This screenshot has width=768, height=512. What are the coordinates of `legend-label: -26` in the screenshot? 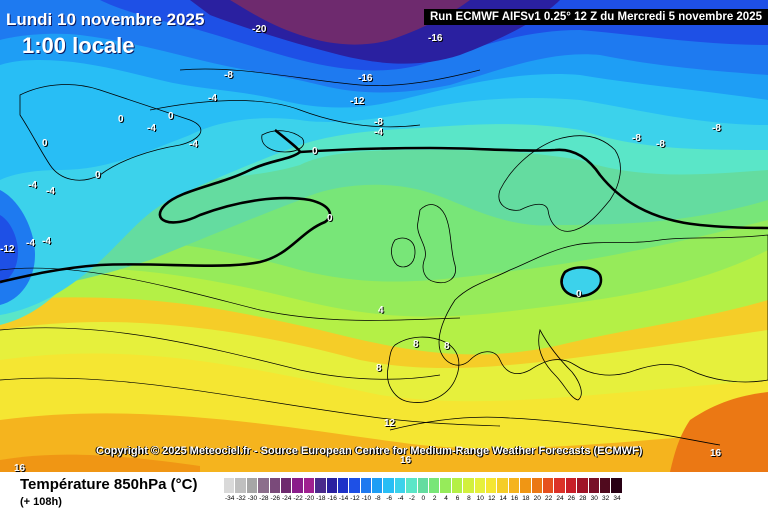 It's located at (275, 498).